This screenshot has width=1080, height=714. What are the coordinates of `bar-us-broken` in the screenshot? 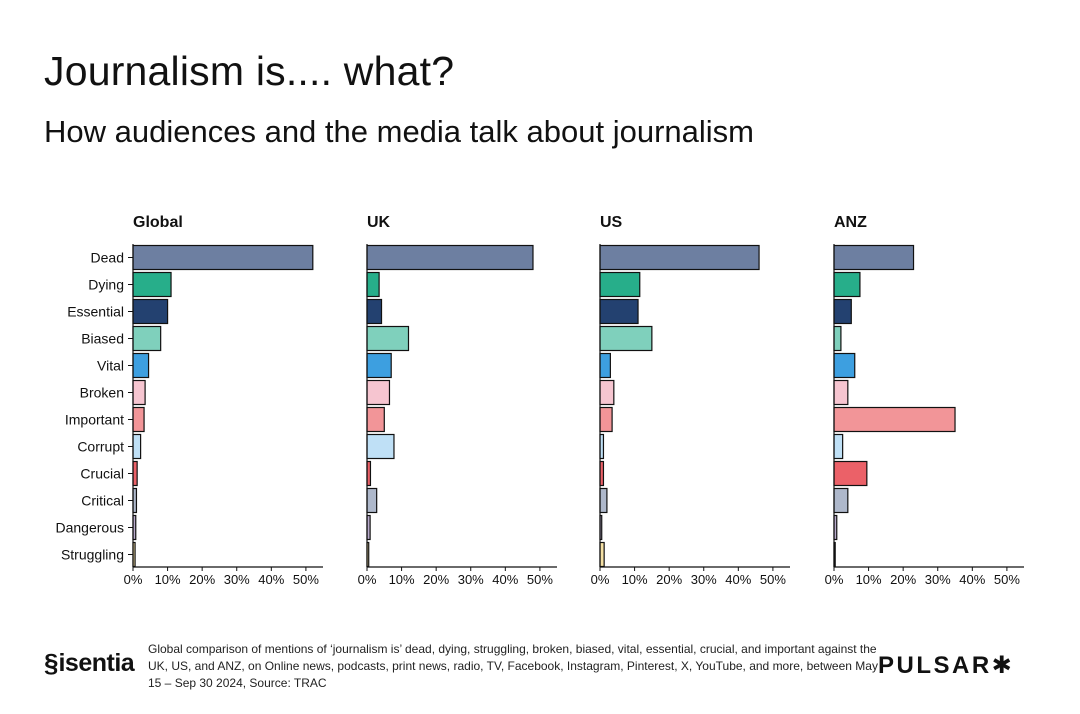 It's located at (607, 392).